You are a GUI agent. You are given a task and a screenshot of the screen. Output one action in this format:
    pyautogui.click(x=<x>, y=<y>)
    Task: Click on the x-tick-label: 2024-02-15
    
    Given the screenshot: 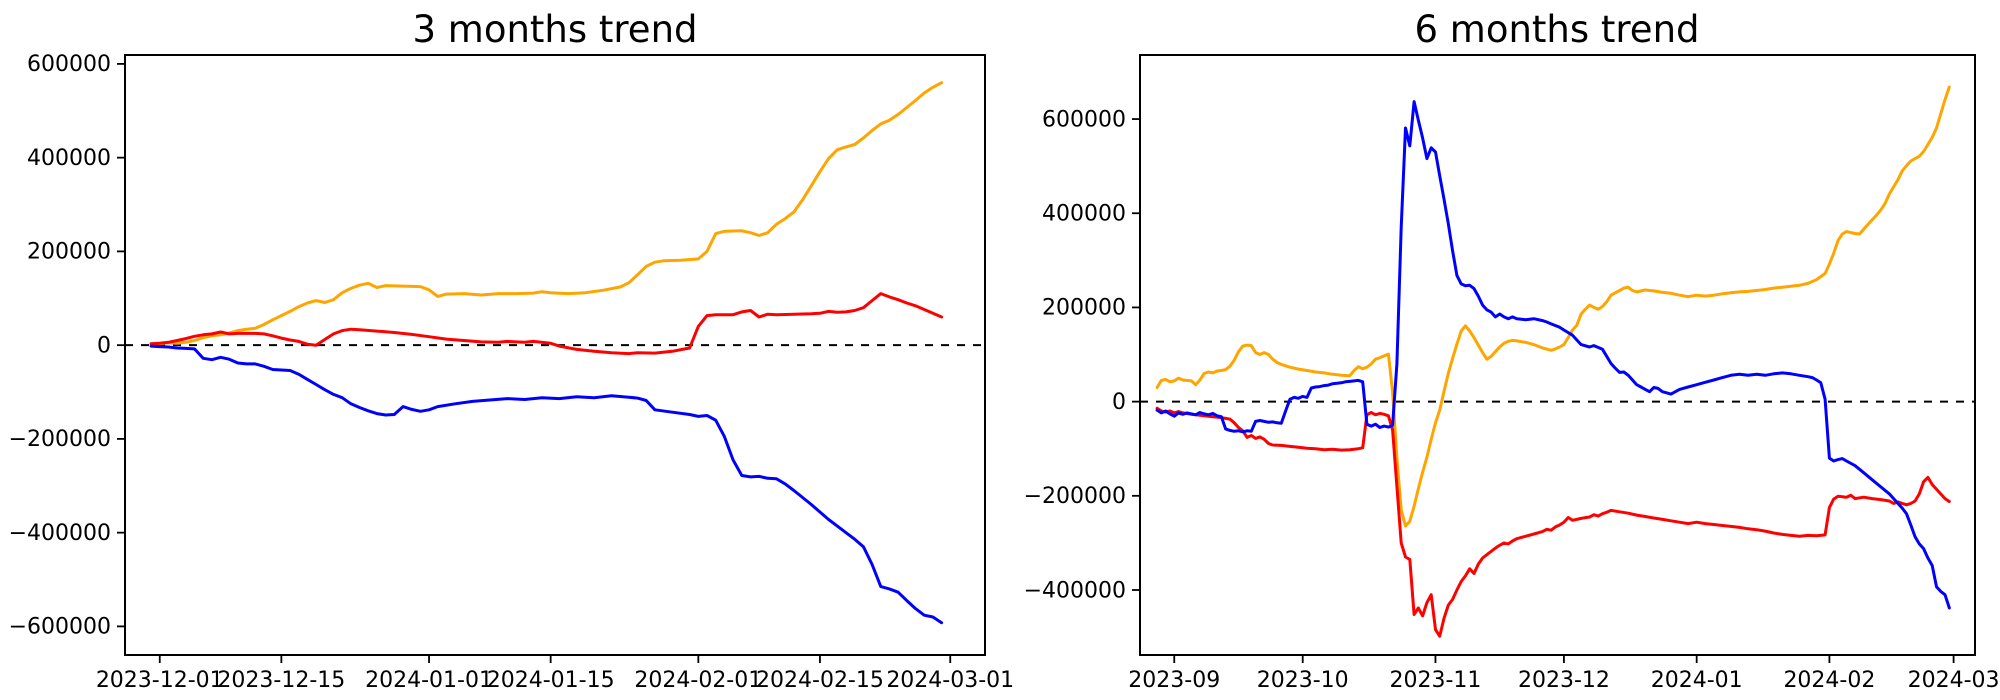 What is the action you would take?
    pyautogui.click(x=820, y=680)
    